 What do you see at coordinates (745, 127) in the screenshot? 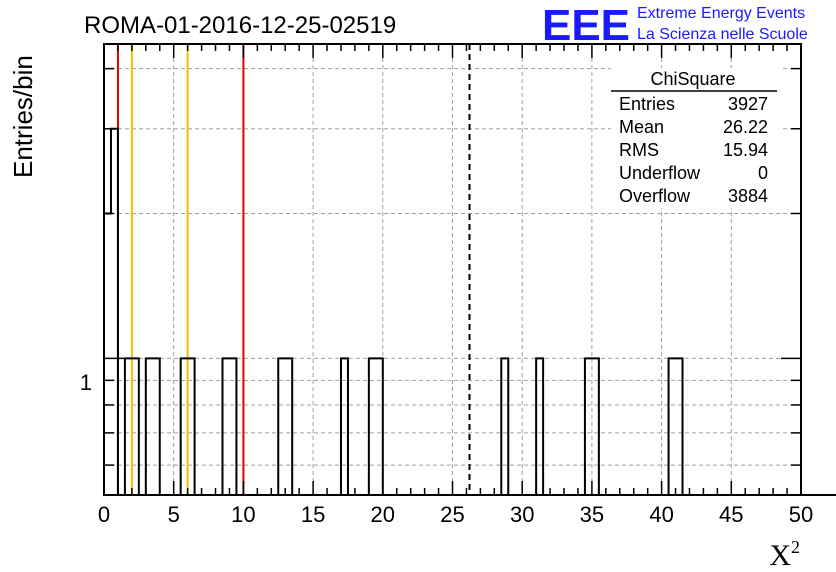
I see `stats-value-mean: 26.22` at bounding box center [745, 127].